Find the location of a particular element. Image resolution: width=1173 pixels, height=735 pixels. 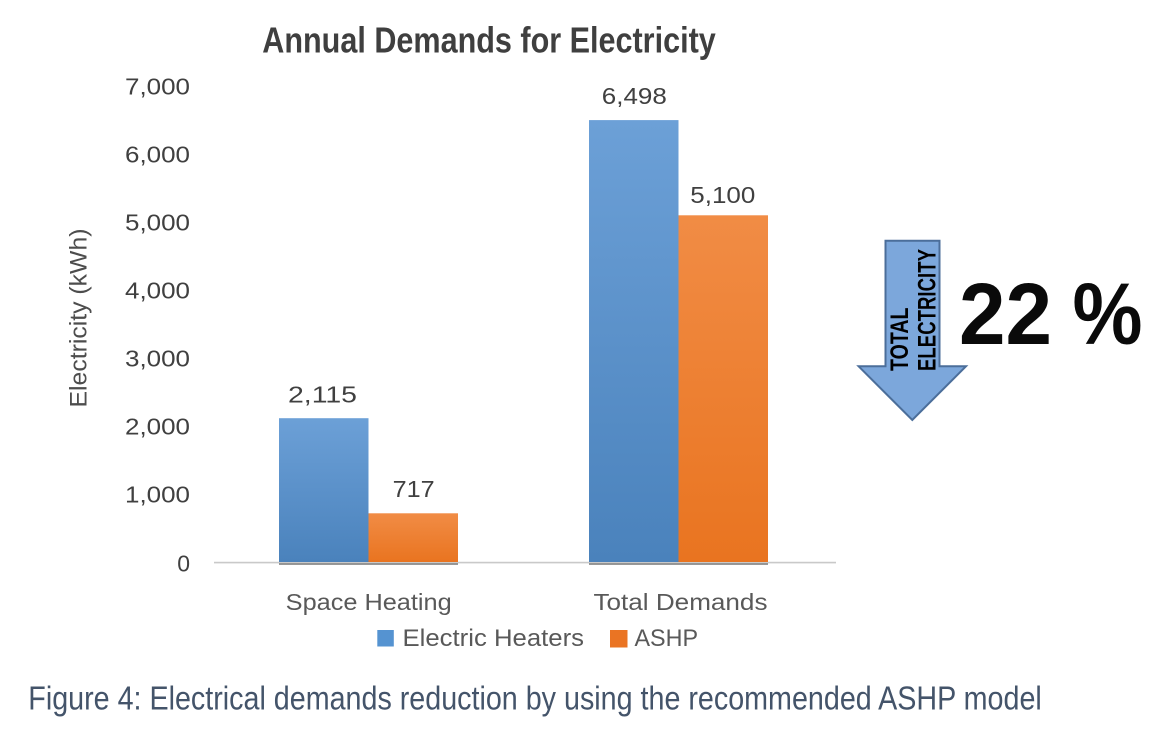

svg-text: 5,000 is located at coordinates (157, 222).